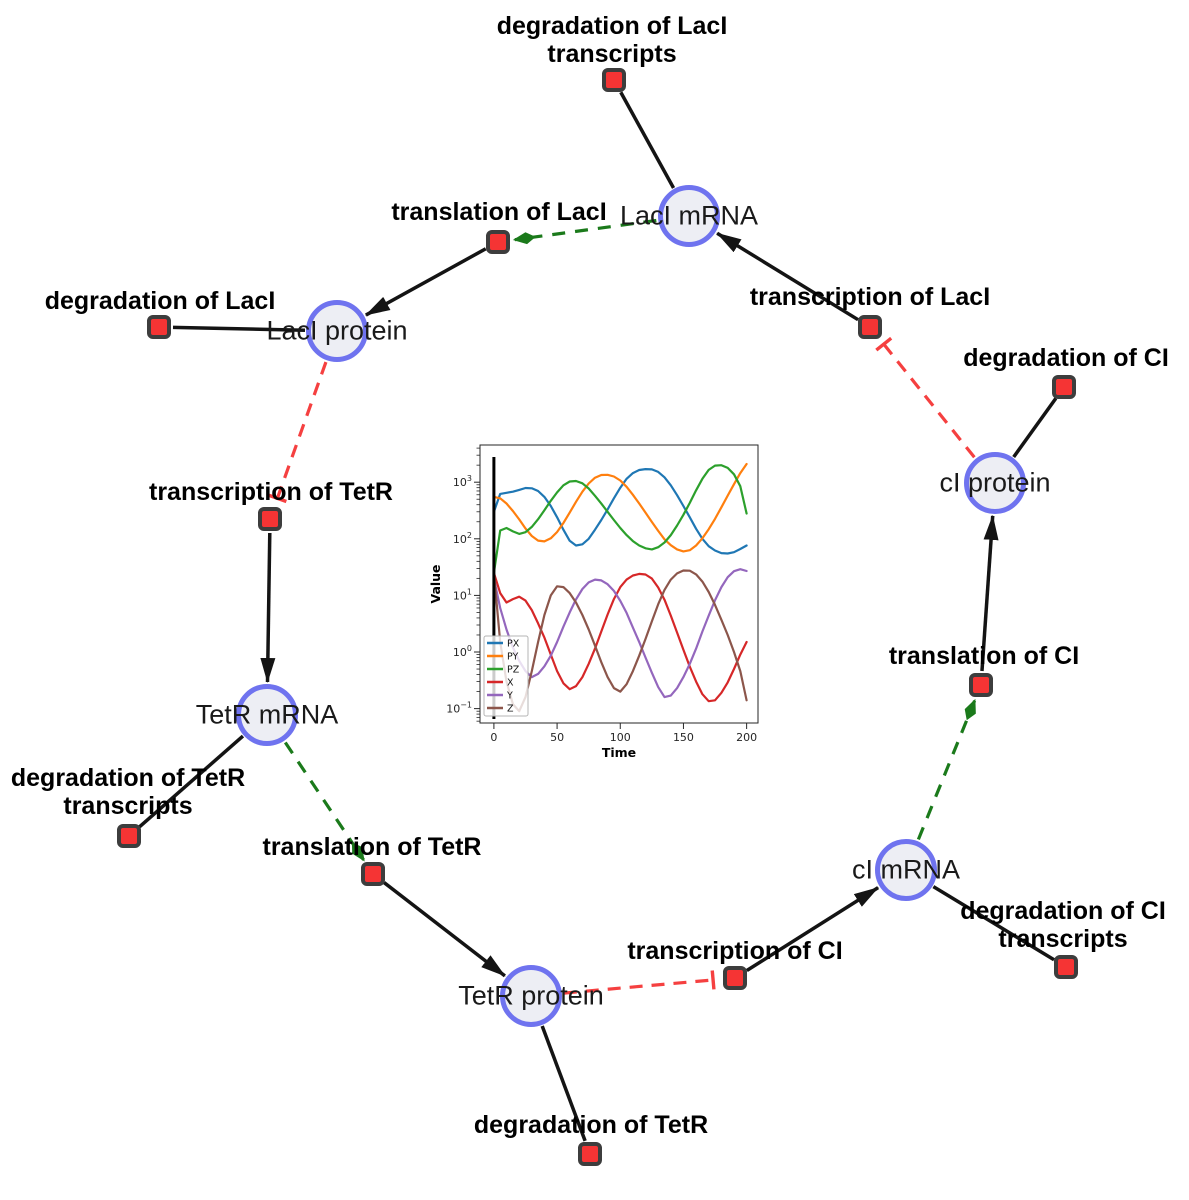  What do you see at coordinates (513, 644) in the screenshot?
I see `legend-label-PX: PX` at bounding box center [513, 644].